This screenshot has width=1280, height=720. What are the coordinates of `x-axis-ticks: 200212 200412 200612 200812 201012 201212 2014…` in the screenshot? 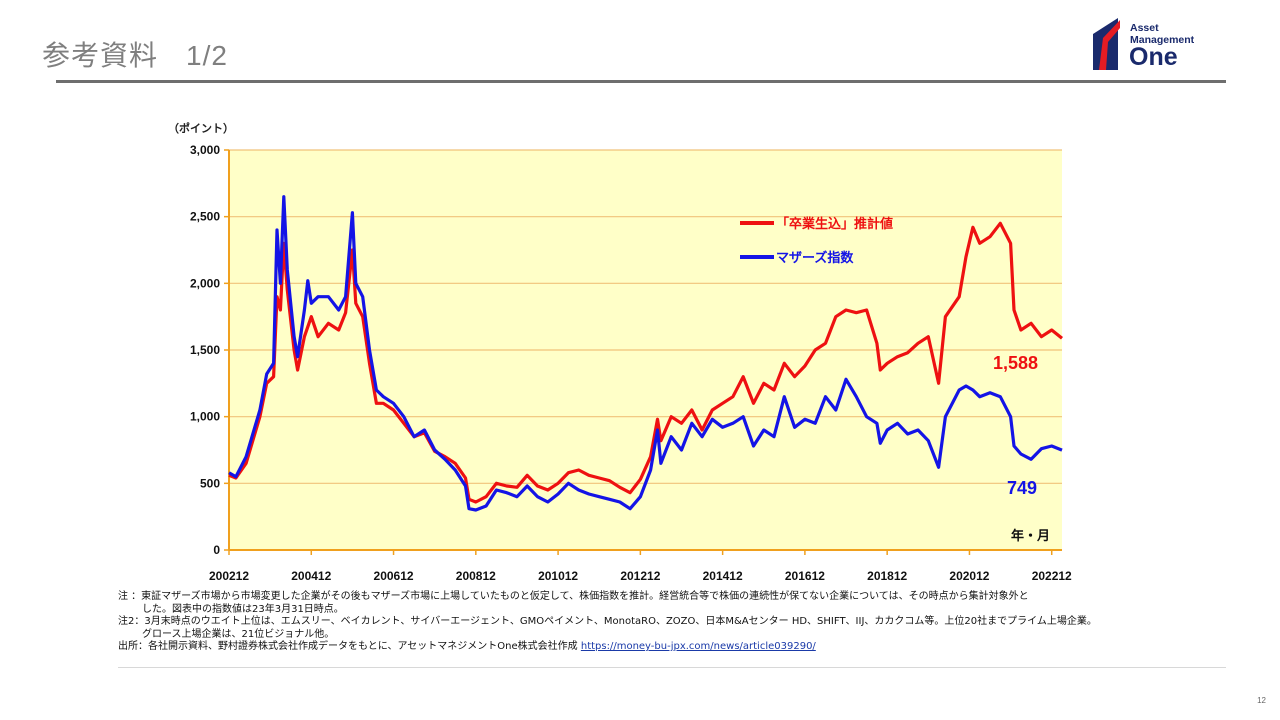 It's located at (640, 566).